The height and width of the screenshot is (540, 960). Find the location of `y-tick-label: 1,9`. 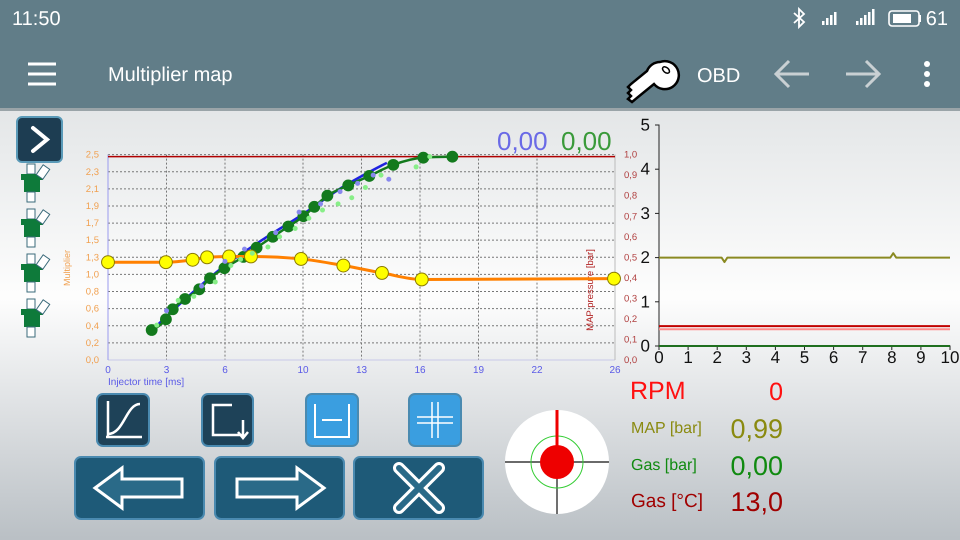

y-tick-label: 1,9 is located at coordinates (92, 206).